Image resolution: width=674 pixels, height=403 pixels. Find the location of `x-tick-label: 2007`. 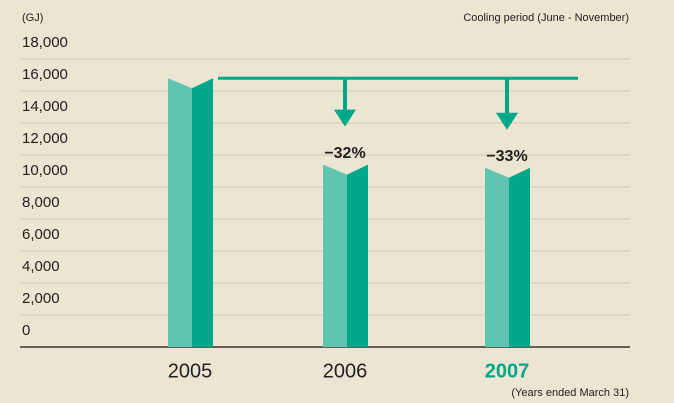

x-tick-label: 2007 is located at coordinates (507, 371).